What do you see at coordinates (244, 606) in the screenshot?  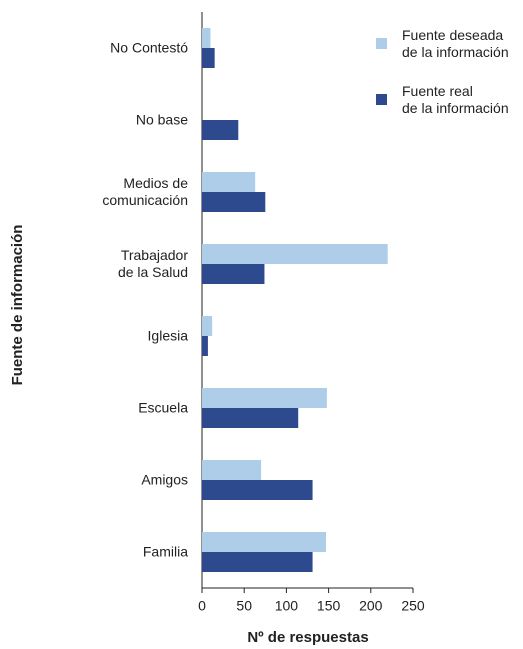 I see `x-tick-label: 50` at bounding box center [244, 606].